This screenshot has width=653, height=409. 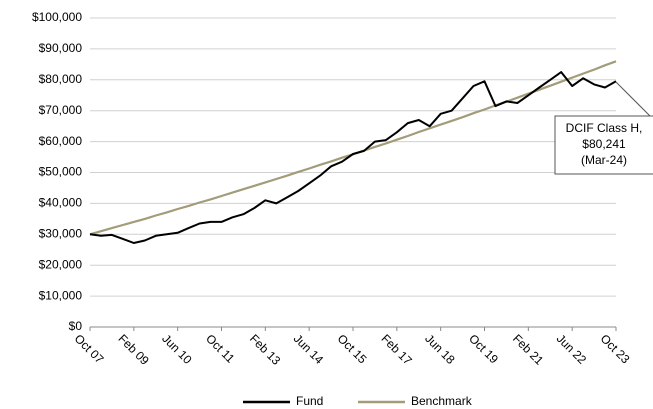 I want to click on legend: Fund Benchmark, so click(x=358, y=401).